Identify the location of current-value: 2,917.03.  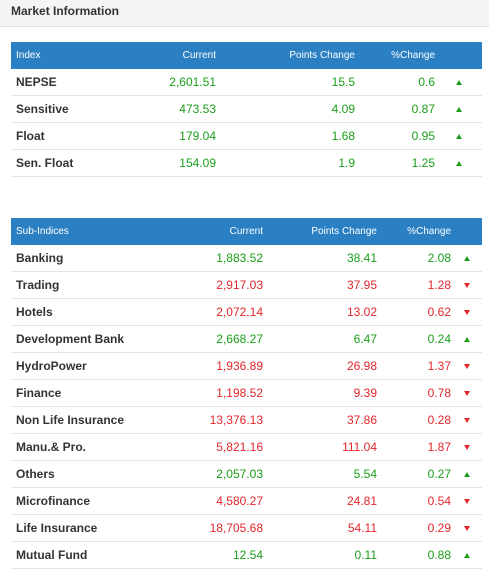
(214, 285).